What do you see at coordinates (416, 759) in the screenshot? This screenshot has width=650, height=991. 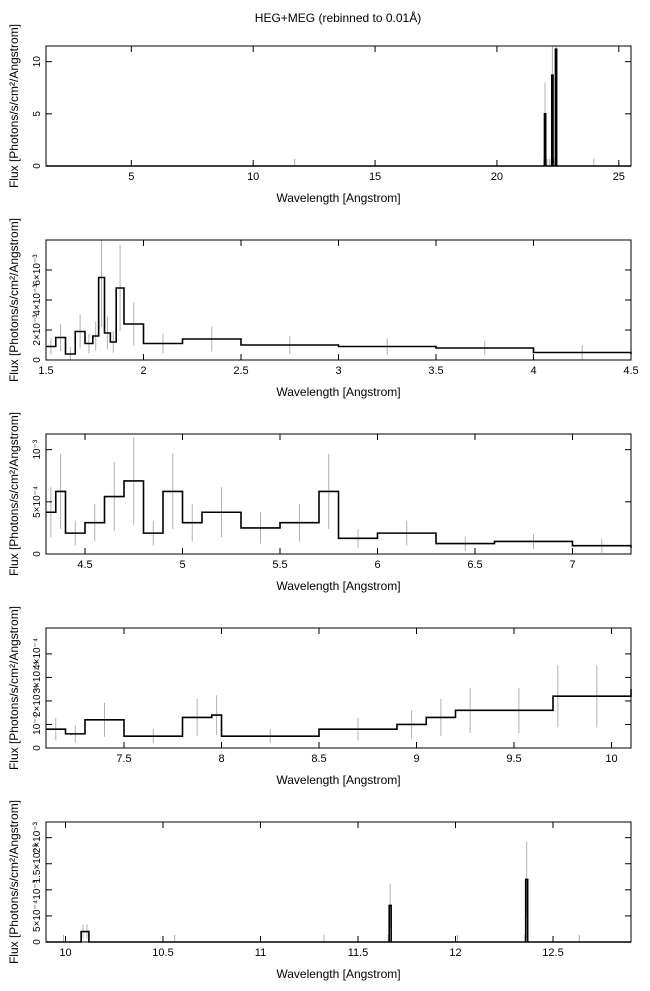 I see `x-tick-label: 9` at bounding box center [416, 759].